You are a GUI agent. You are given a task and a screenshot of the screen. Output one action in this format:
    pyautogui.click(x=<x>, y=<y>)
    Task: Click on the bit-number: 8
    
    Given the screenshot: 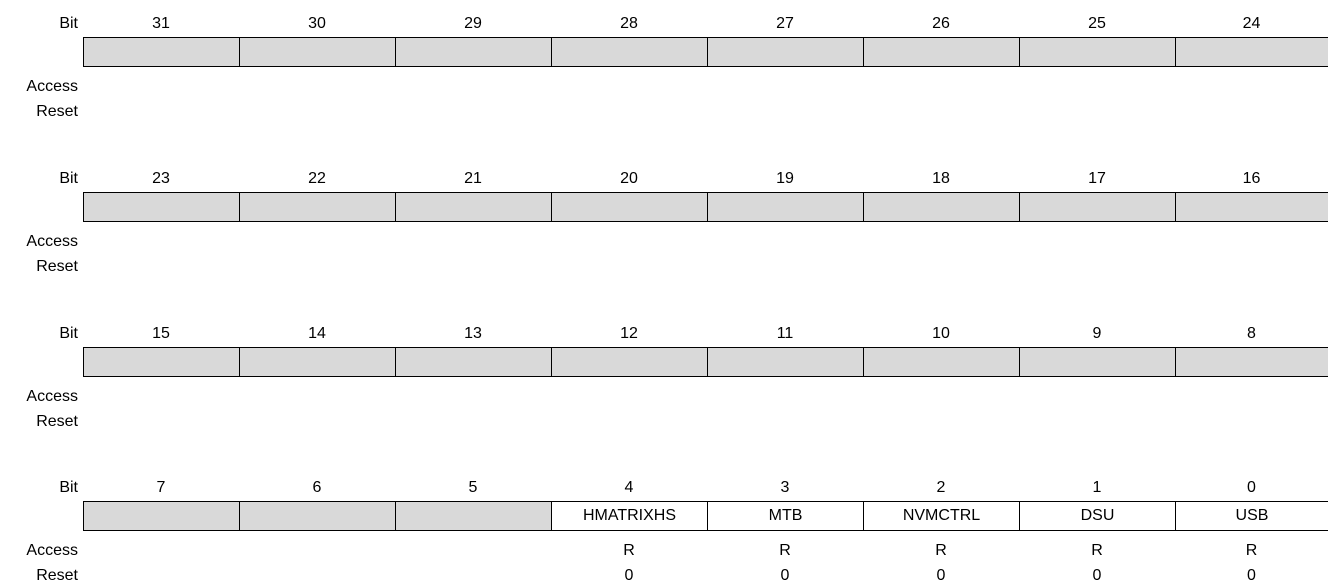 What is the action you would take?
    pyautogui.click(x=1251, y=333)
    